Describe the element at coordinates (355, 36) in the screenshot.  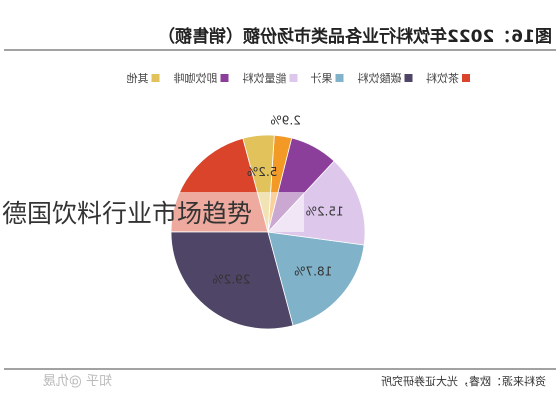
I see `chart-title: 图16：2022年饮料行业各品类市场份额（销售额）` at that location.